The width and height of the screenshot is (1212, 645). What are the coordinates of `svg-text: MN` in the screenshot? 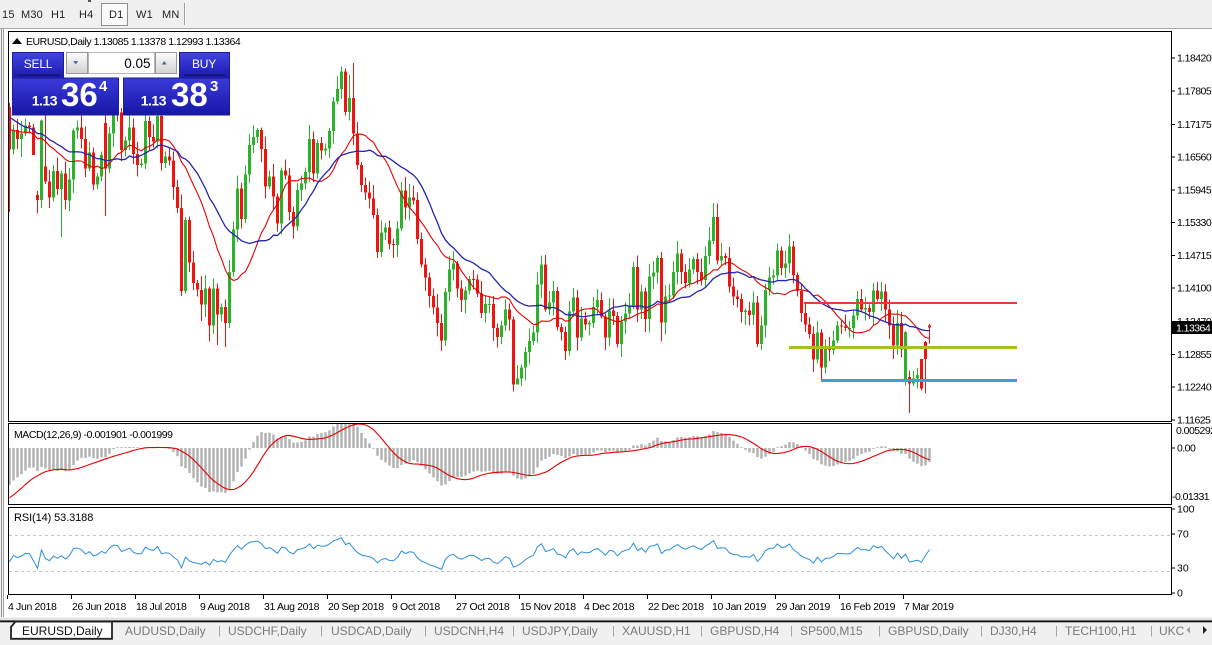 It's located at (171, 15).